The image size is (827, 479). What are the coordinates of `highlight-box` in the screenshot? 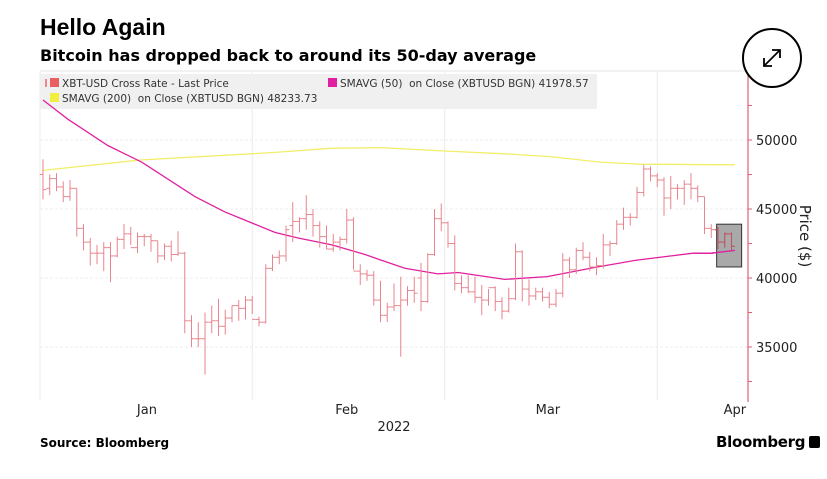 It's located at (729, 245).